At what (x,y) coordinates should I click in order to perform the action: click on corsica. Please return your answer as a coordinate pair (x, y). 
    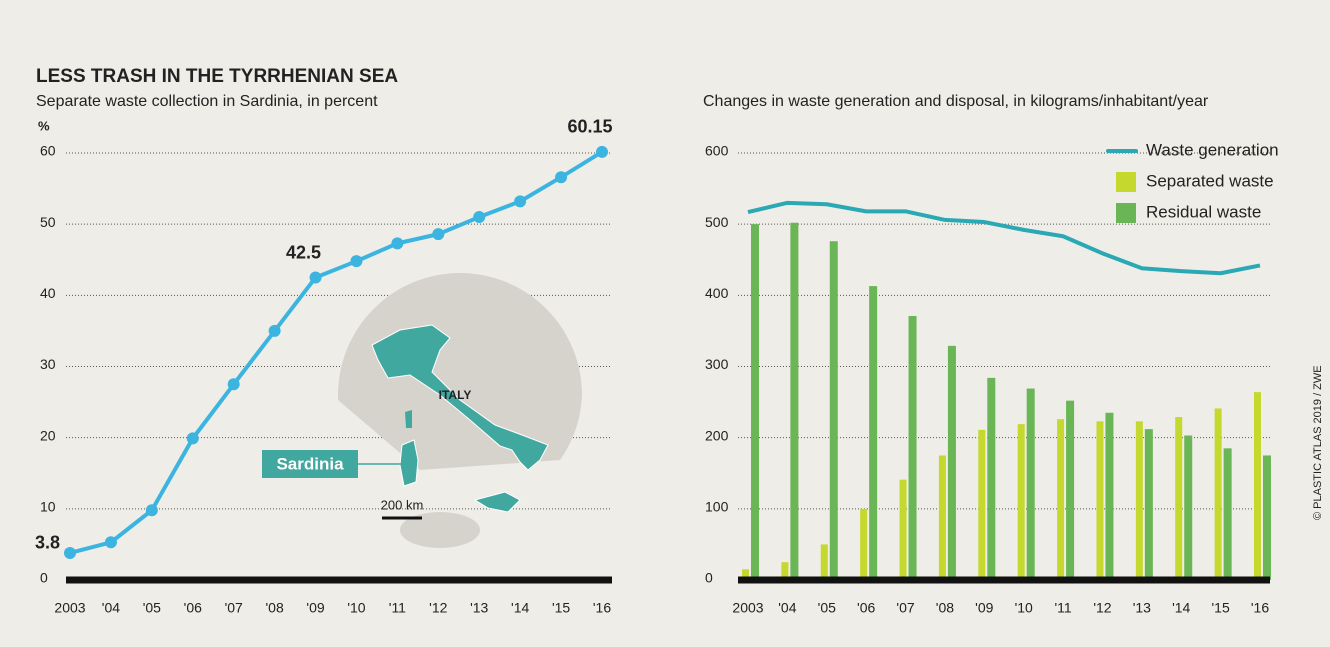
    Looking at the image, I should click on (408, 419).